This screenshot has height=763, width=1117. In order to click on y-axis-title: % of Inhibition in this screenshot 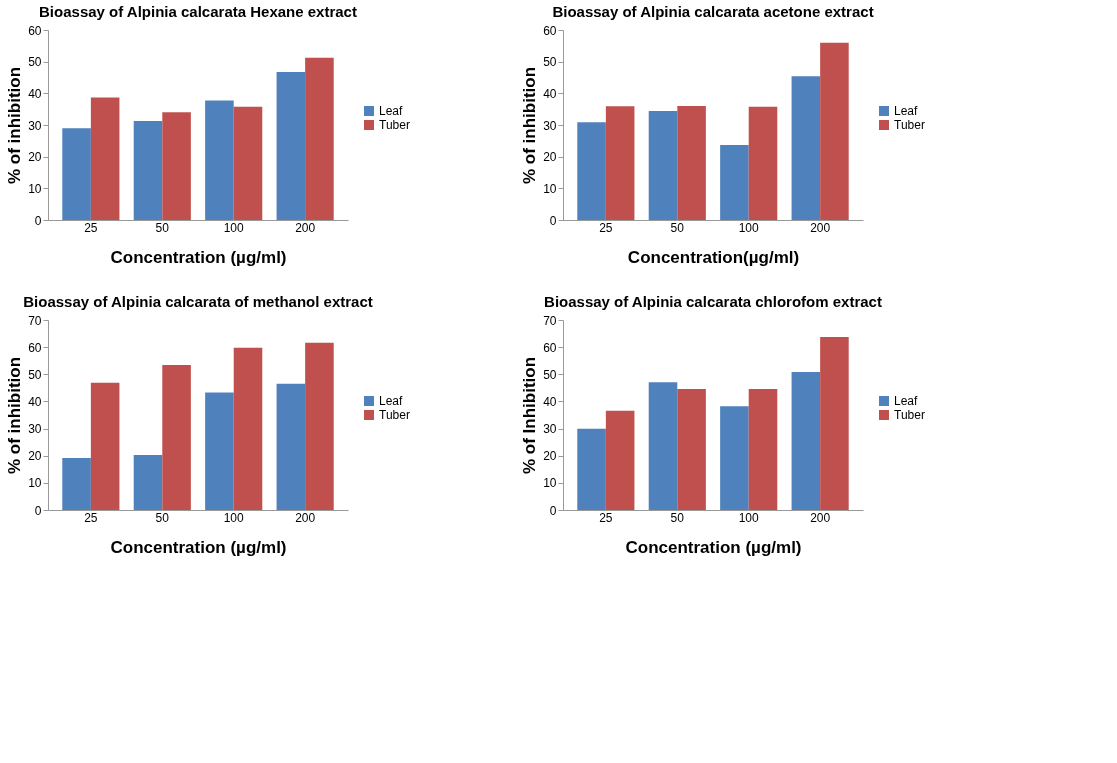, I will do `click(530, 415)`.